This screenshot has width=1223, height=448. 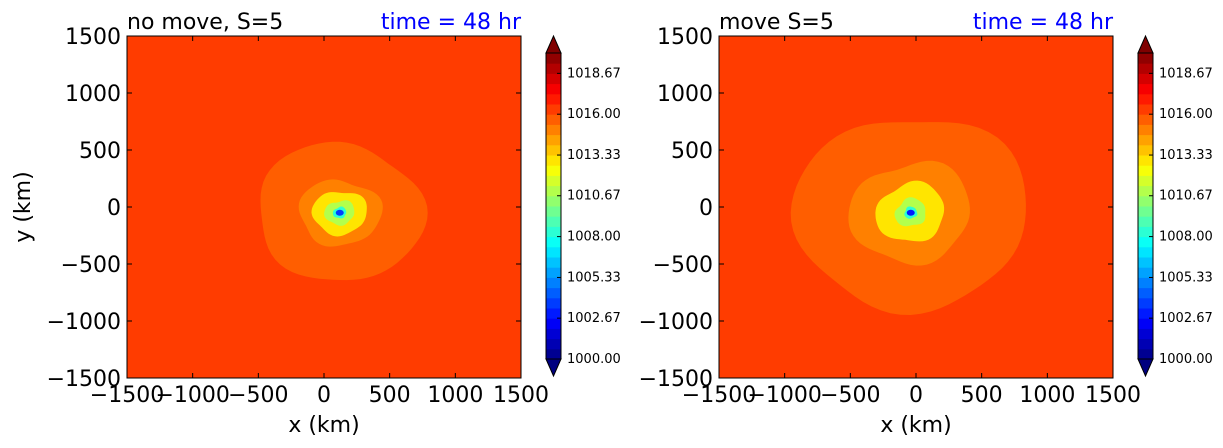 What do you see at coordinates (1113, 395) in the screenshot?
I see `x-tick-label: 1500` at bounding box center [1113, 395].